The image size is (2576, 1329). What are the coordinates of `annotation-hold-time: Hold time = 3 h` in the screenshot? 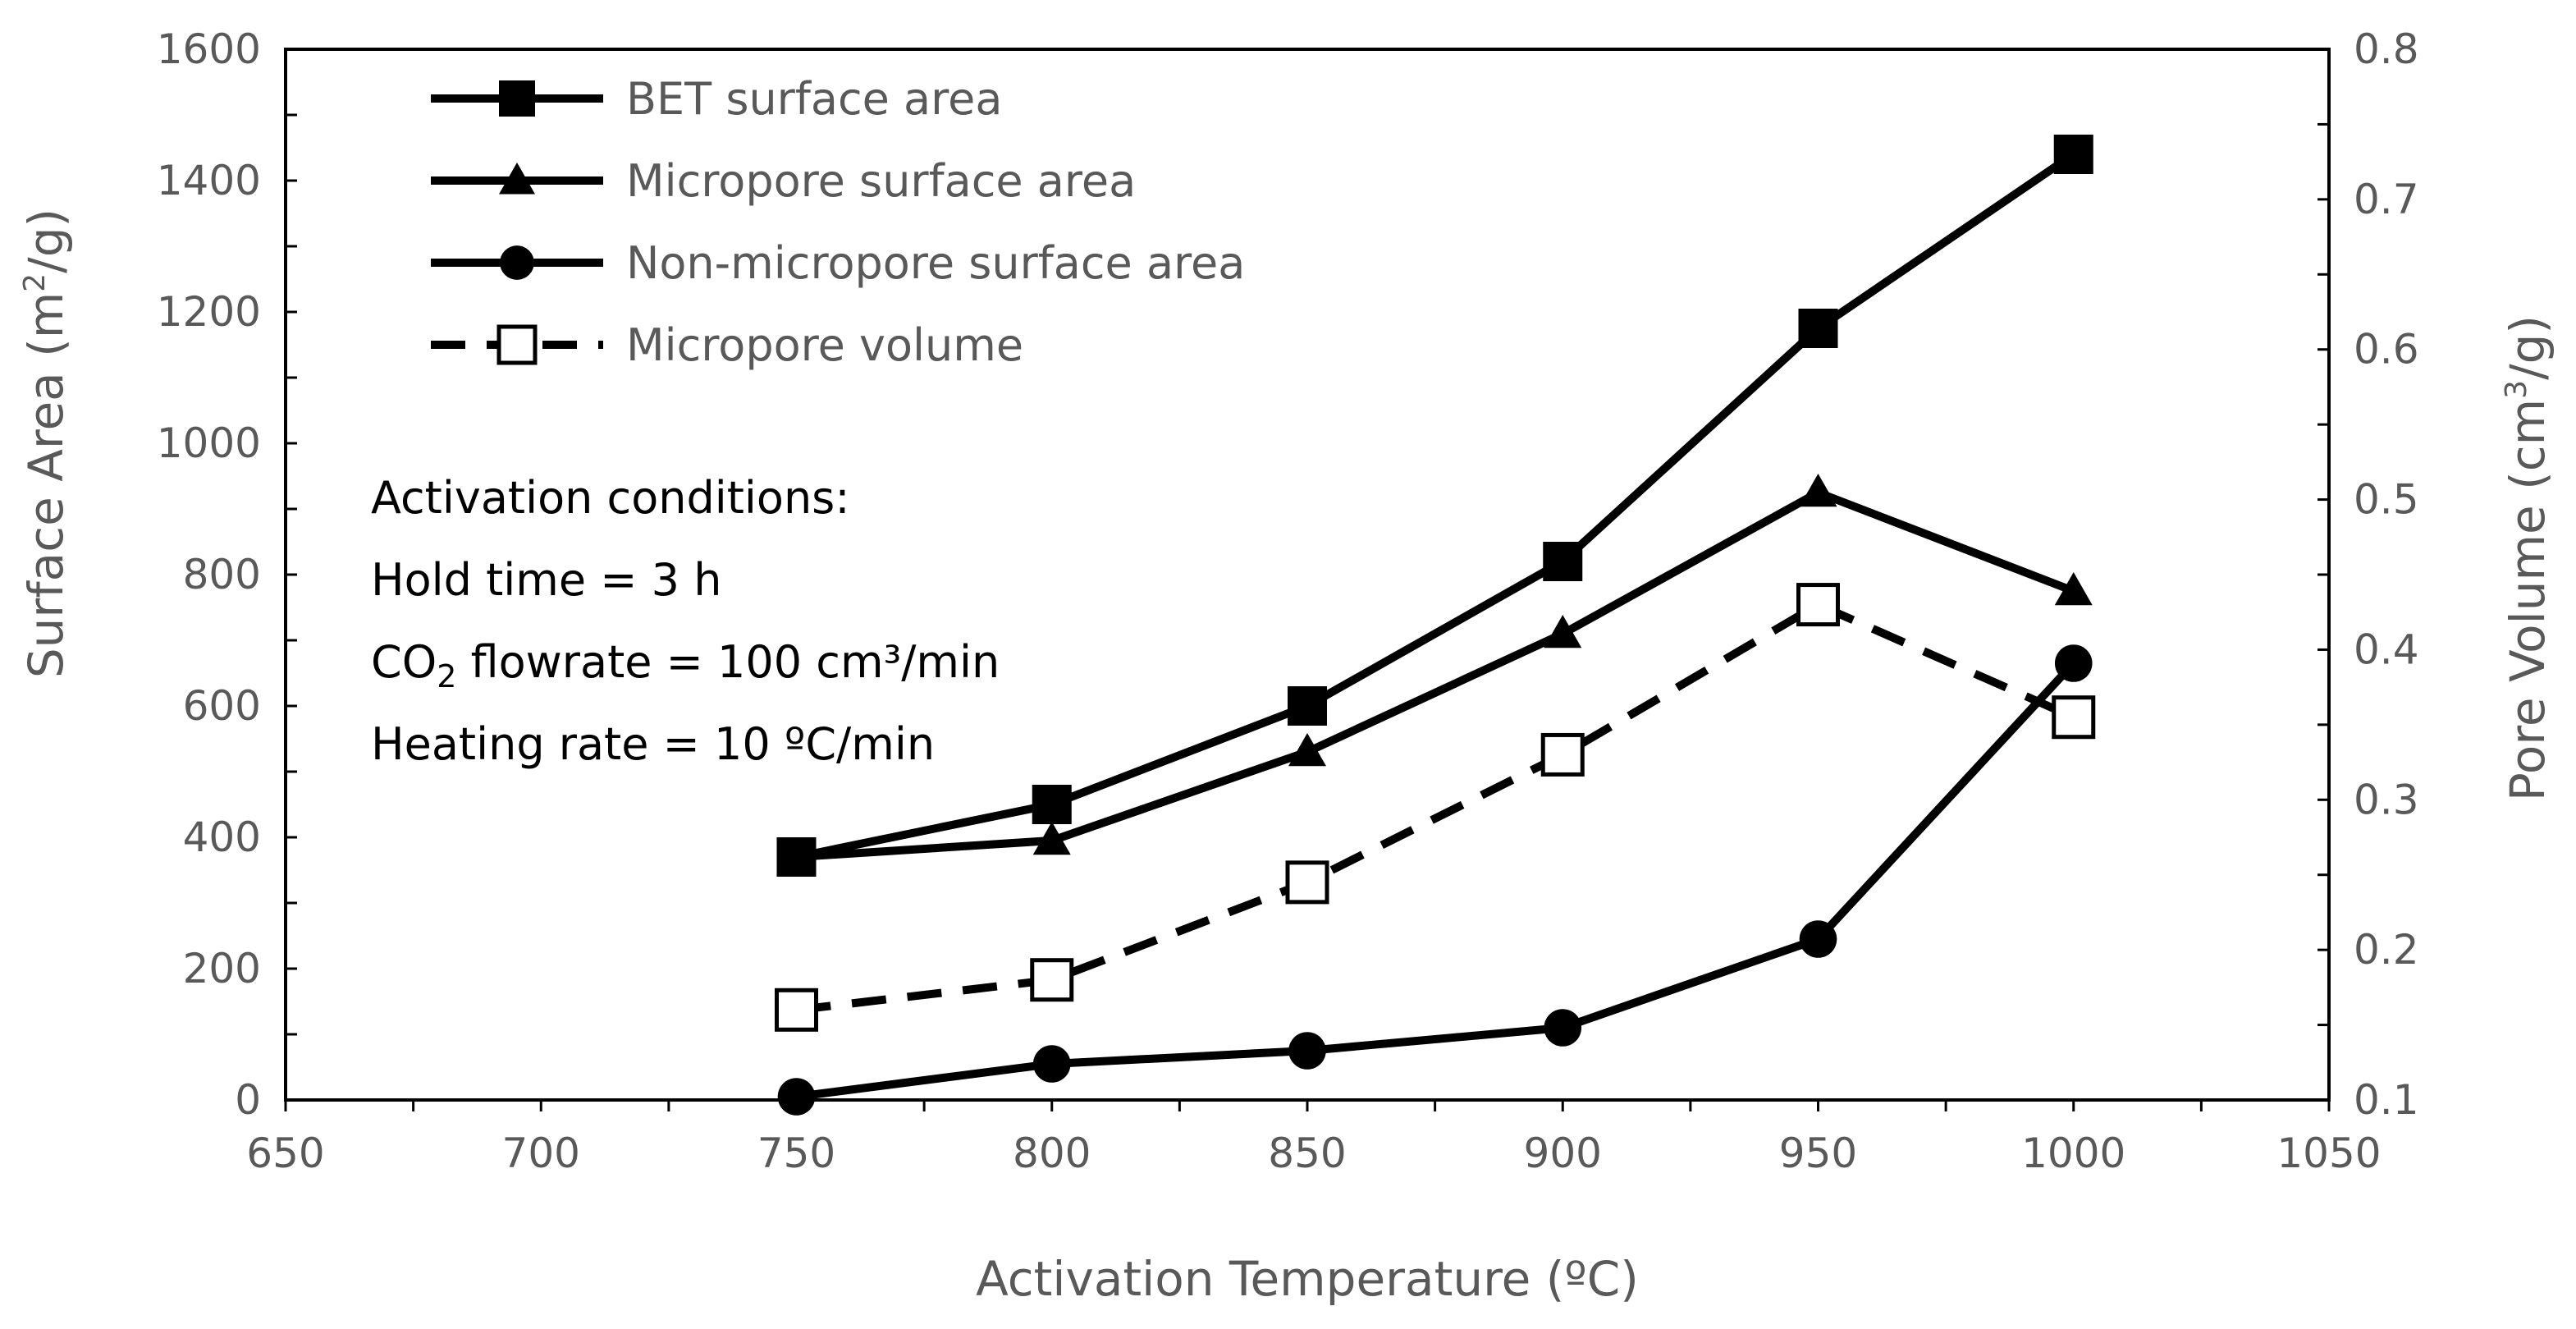 It's located at (546, 580).